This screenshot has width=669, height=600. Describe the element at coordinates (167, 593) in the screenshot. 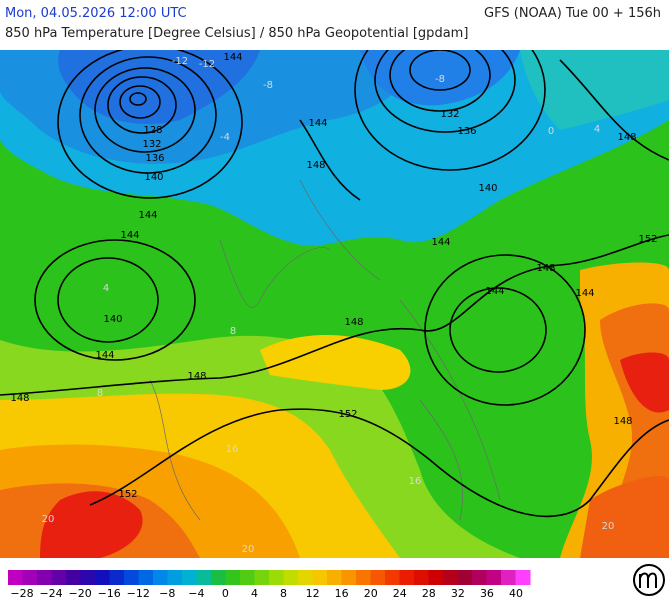

I see `legend-label: −8` at that location.